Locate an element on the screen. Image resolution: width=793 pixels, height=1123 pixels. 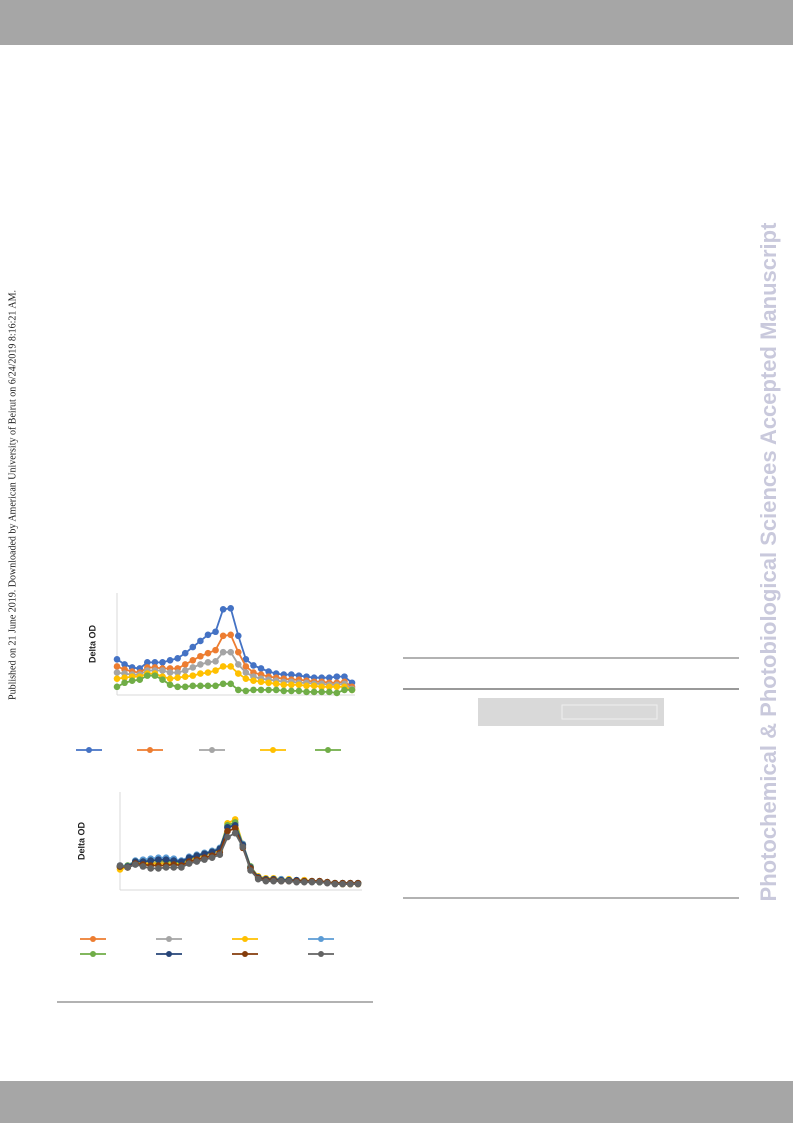
footer-bar is located at coordinates (396, 1102).